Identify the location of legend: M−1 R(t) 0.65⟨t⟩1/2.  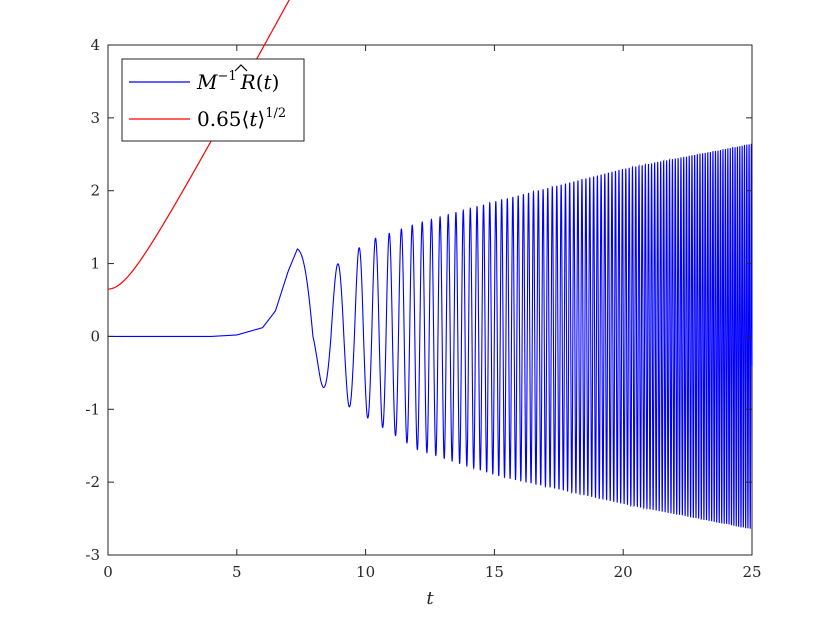
(213, 100).